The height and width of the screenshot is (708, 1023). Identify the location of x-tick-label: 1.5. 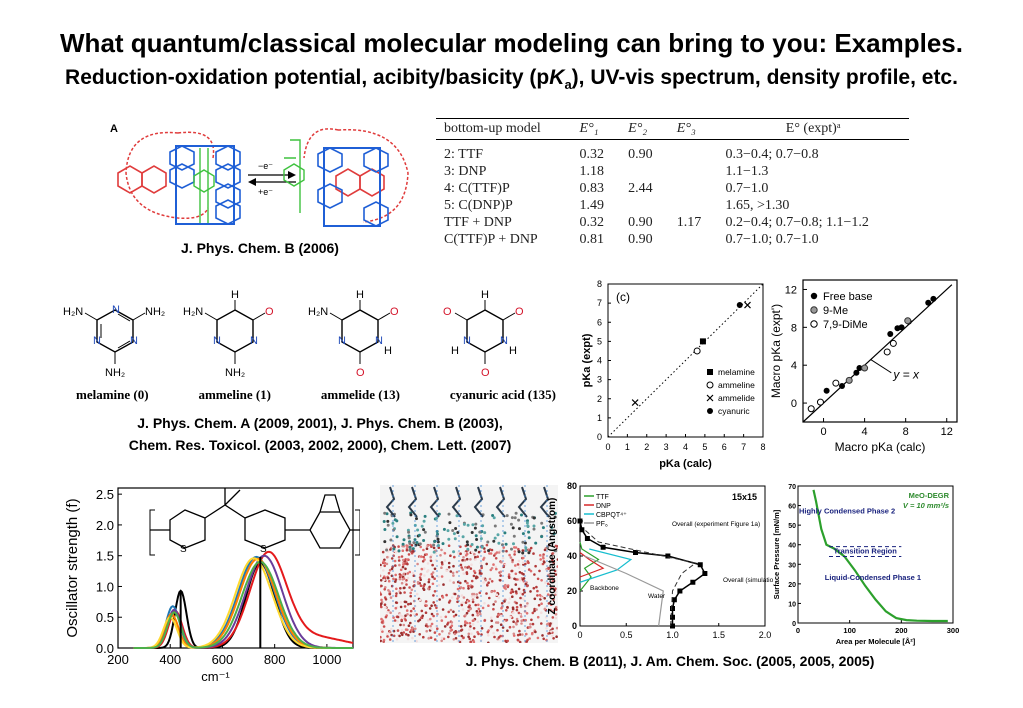
(718, 635).